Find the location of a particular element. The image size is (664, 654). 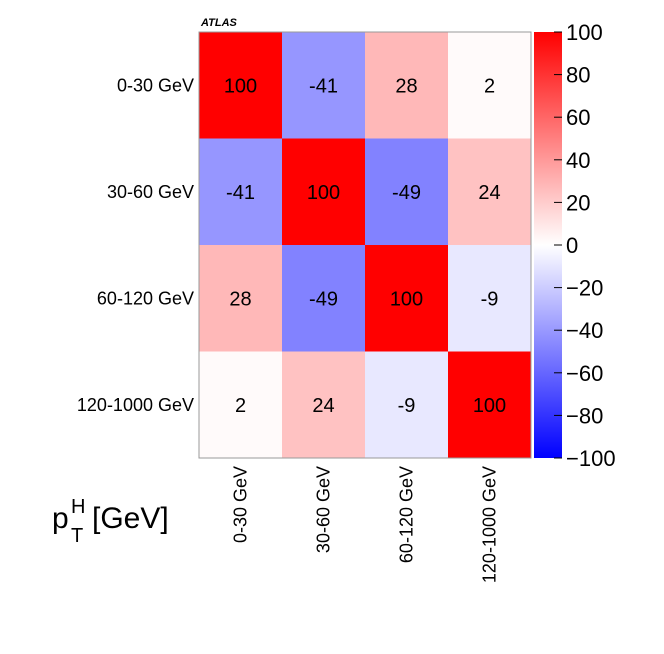

colorbar-tick-label: −80 is located at coordinates (584, 415).